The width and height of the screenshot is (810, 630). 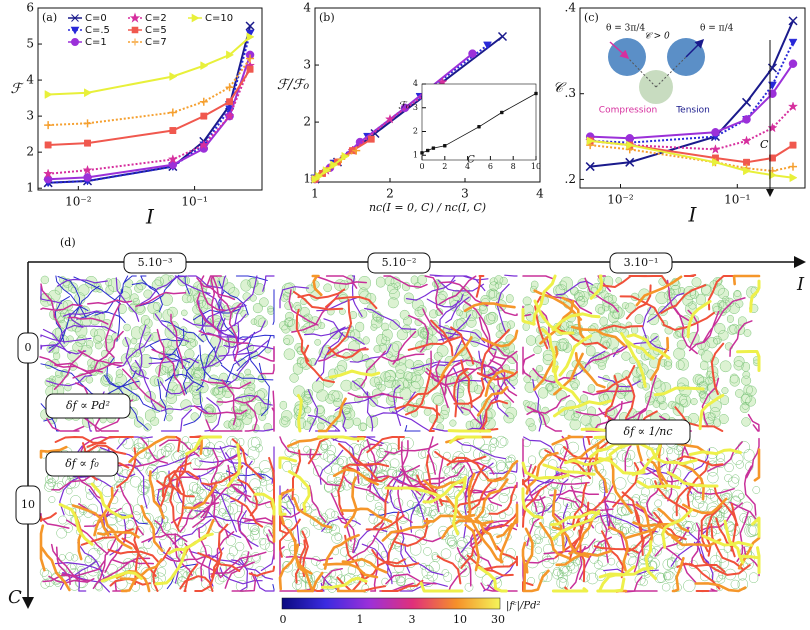 What do you see at coordinates (465, 194) in the screenshot?
I see `x-tick-label: 3` at bounding box center [465, 194].